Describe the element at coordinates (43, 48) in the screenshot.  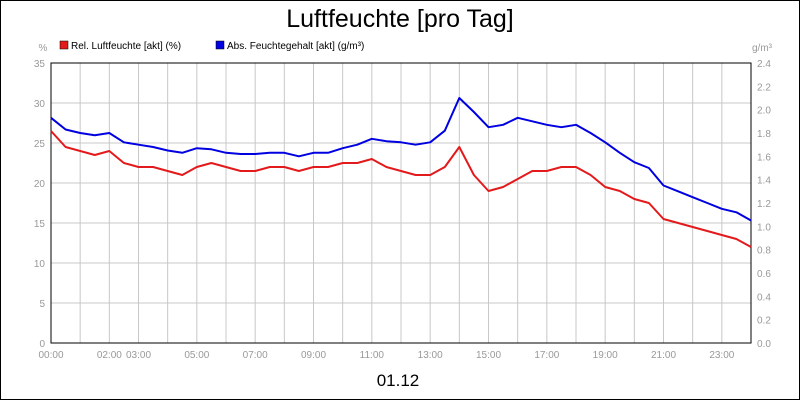
I see `left-axis-unit: %` at that location.